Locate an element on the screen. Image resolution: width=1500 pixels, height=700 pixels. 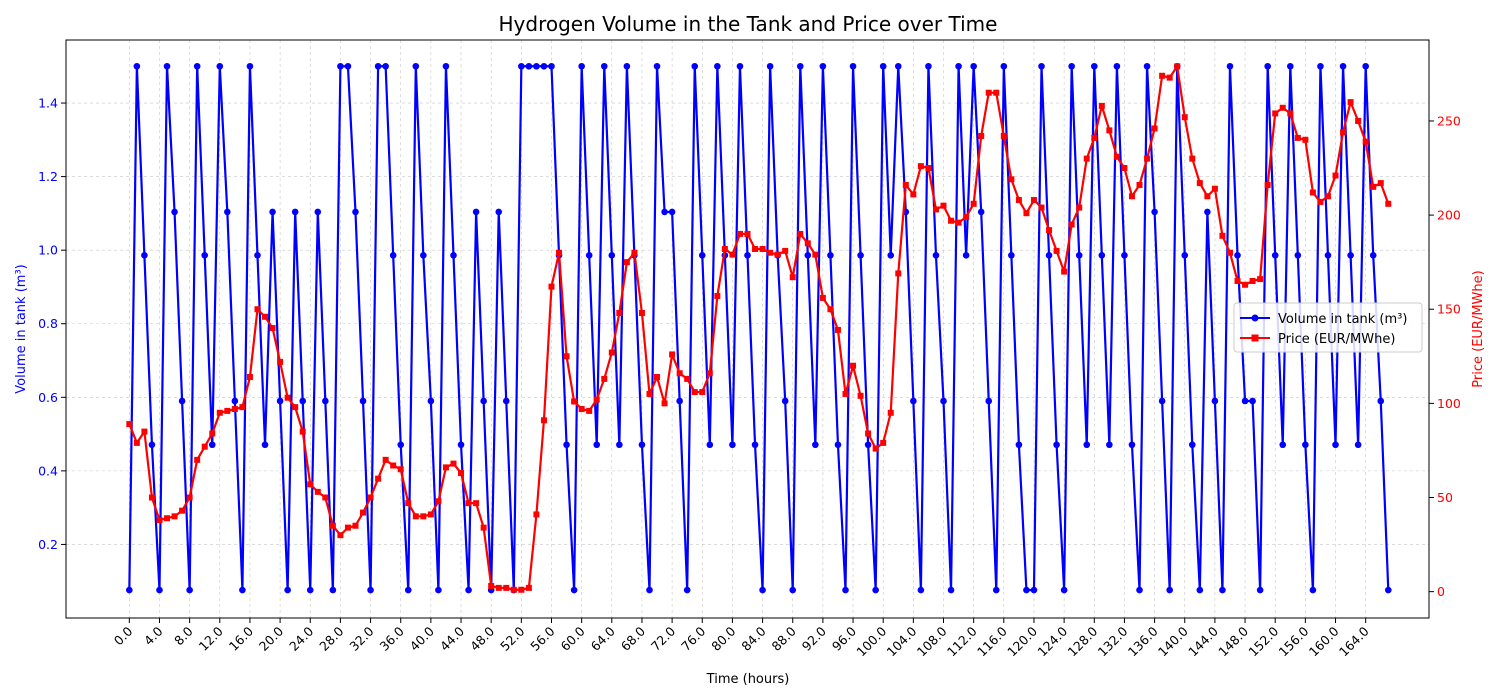
right-tick-label: 150 is located at coordinates (1449, 309).